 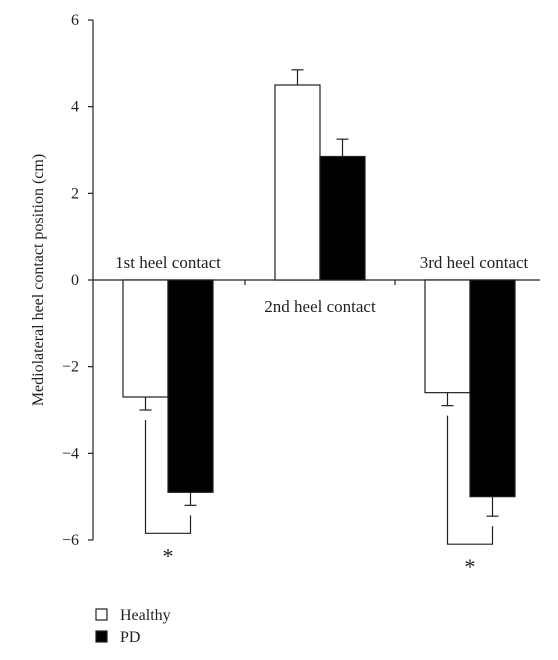 I want to click on legend: Healthy PD, so click(x=133, y=626).